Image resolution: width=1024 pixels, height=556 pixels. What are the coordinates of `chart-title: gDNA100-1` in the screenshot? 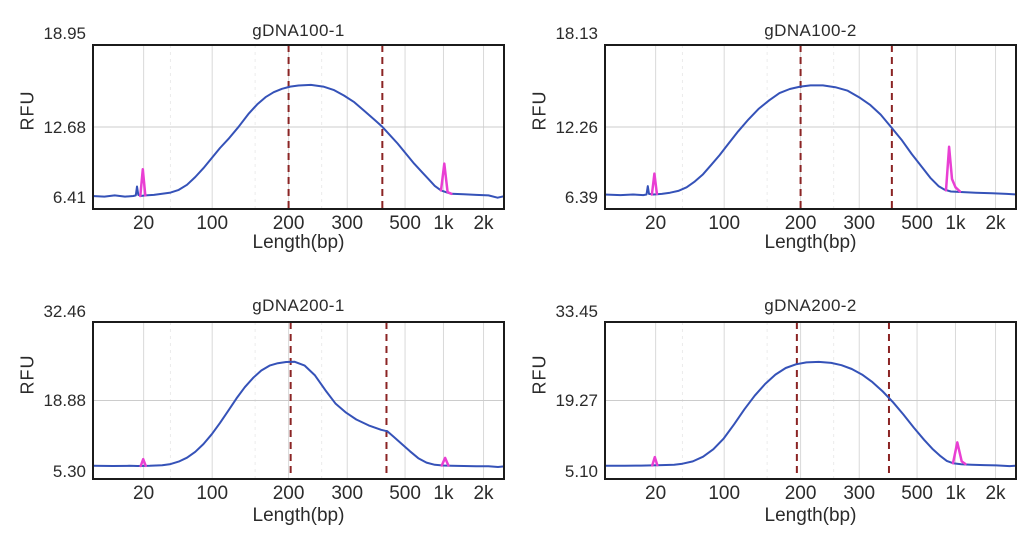 It's located at (298, 30).